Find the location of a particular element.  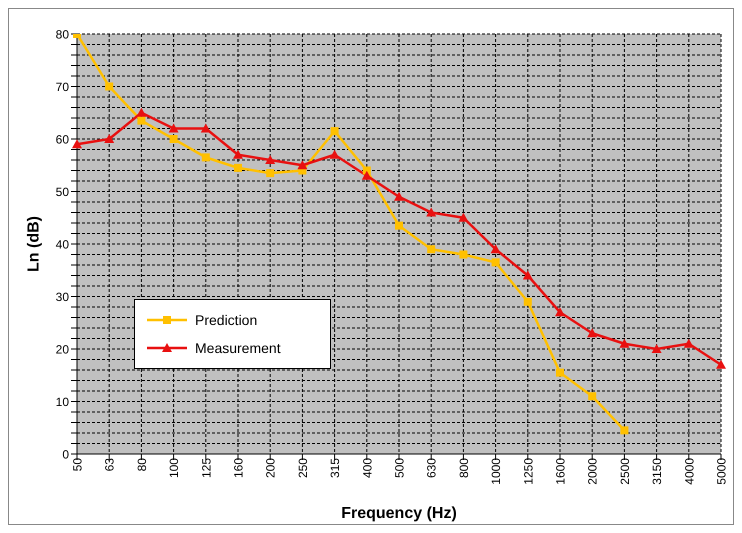

y-tick-label: 40 is located at coordinates (63, 244).